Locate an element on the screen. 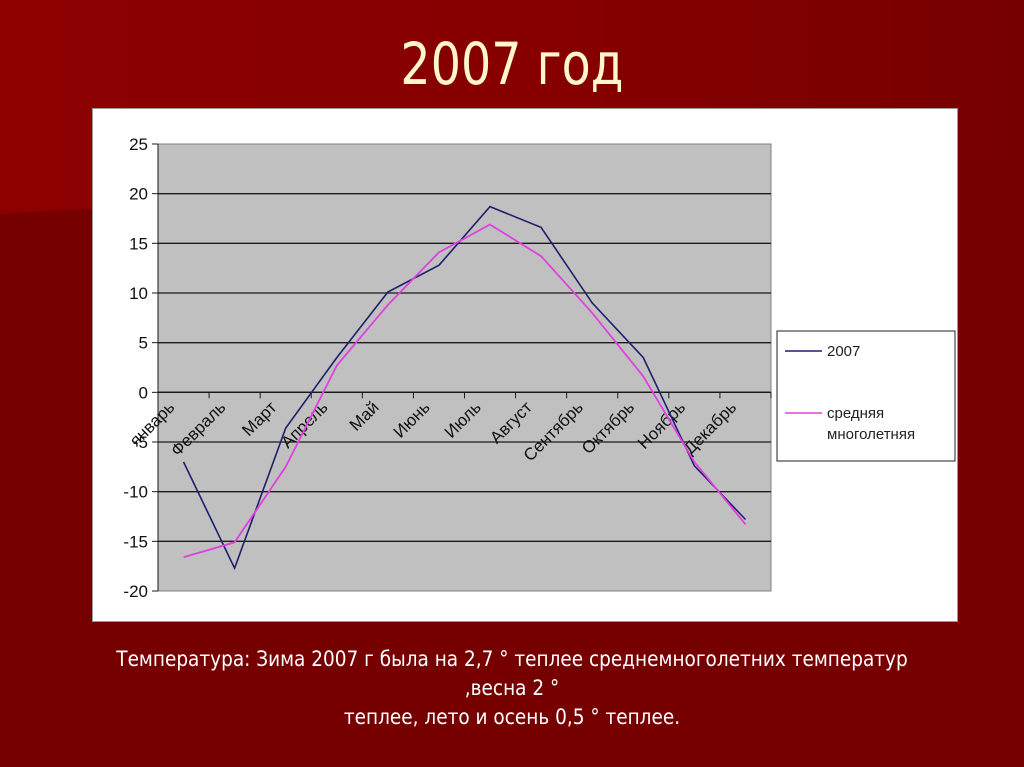 This screenshot has width=1024, height=767. caption-line-2: ,весна 2 ° is located at coordinates (512, 688).